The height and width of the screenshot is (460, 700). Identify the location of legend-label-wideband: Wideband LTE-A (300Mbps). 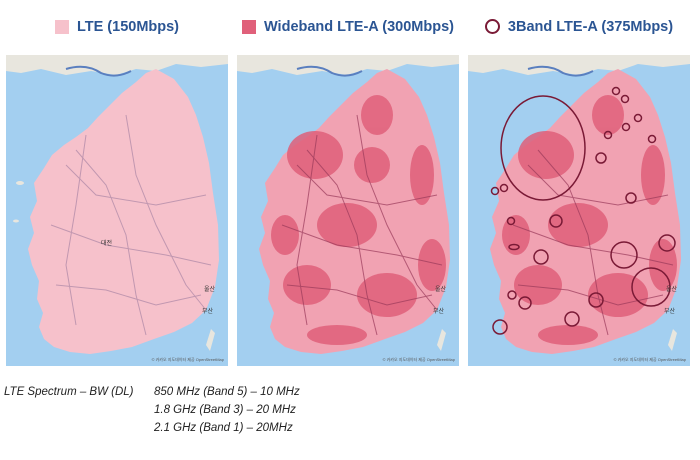
(359, 26).